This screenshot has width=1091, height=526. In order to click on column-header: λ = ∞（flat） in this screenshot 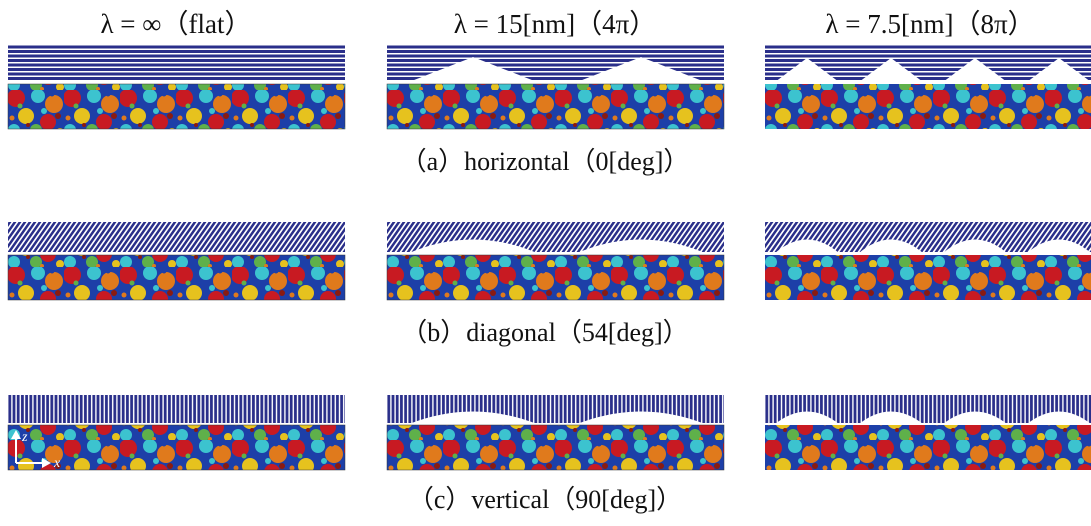, I will do `click(175, 24)`.